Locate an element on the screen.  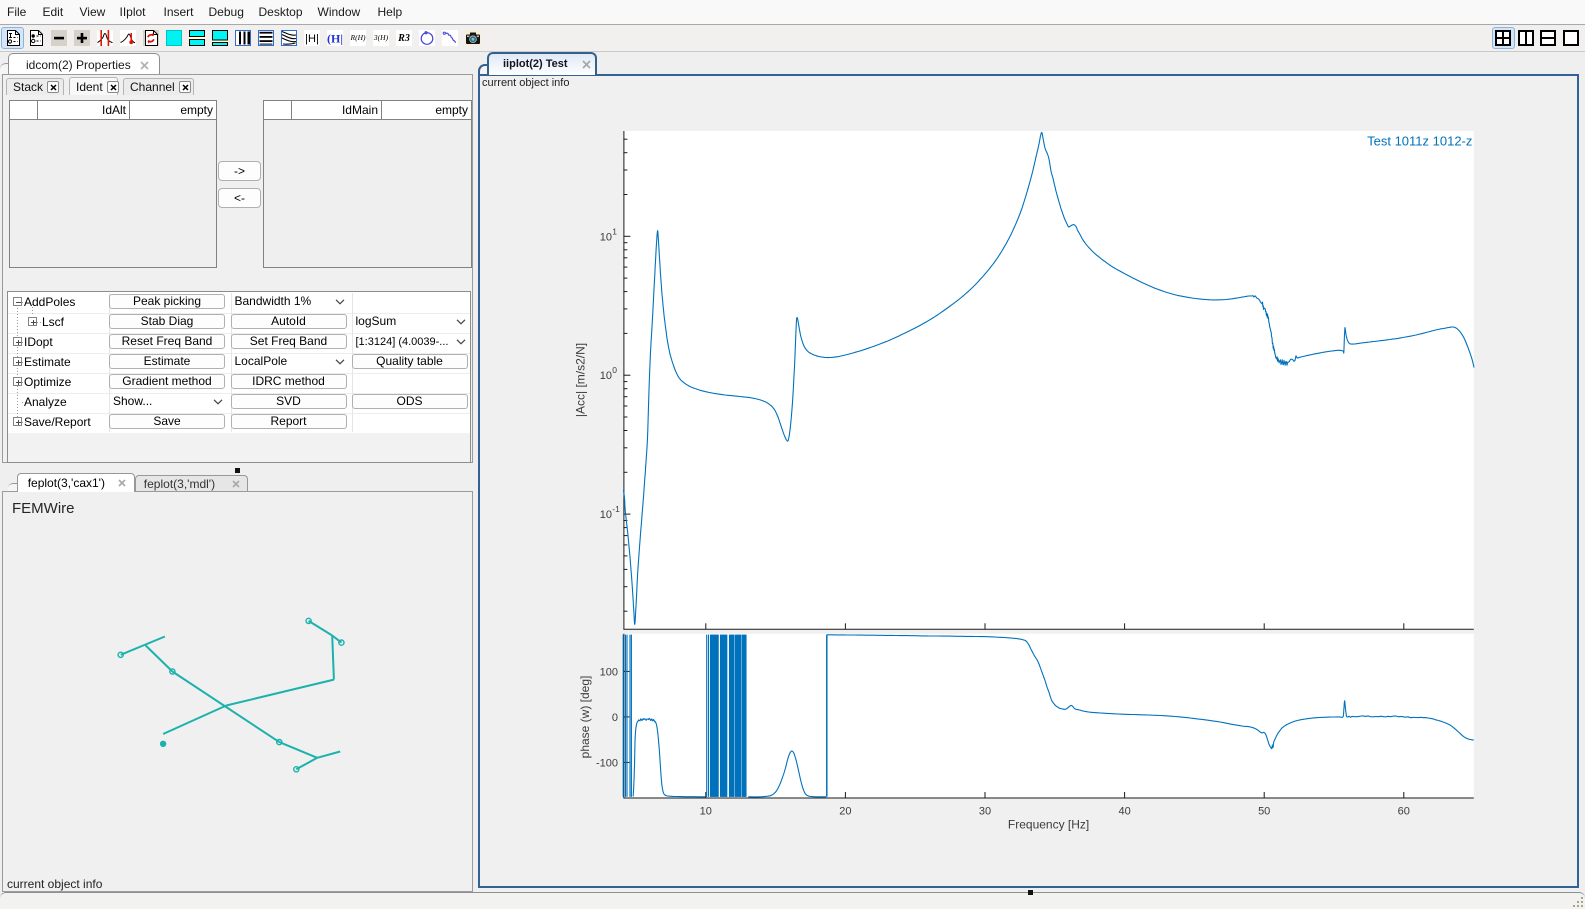
svg-text: (H| is located at coordinates (335, 39).